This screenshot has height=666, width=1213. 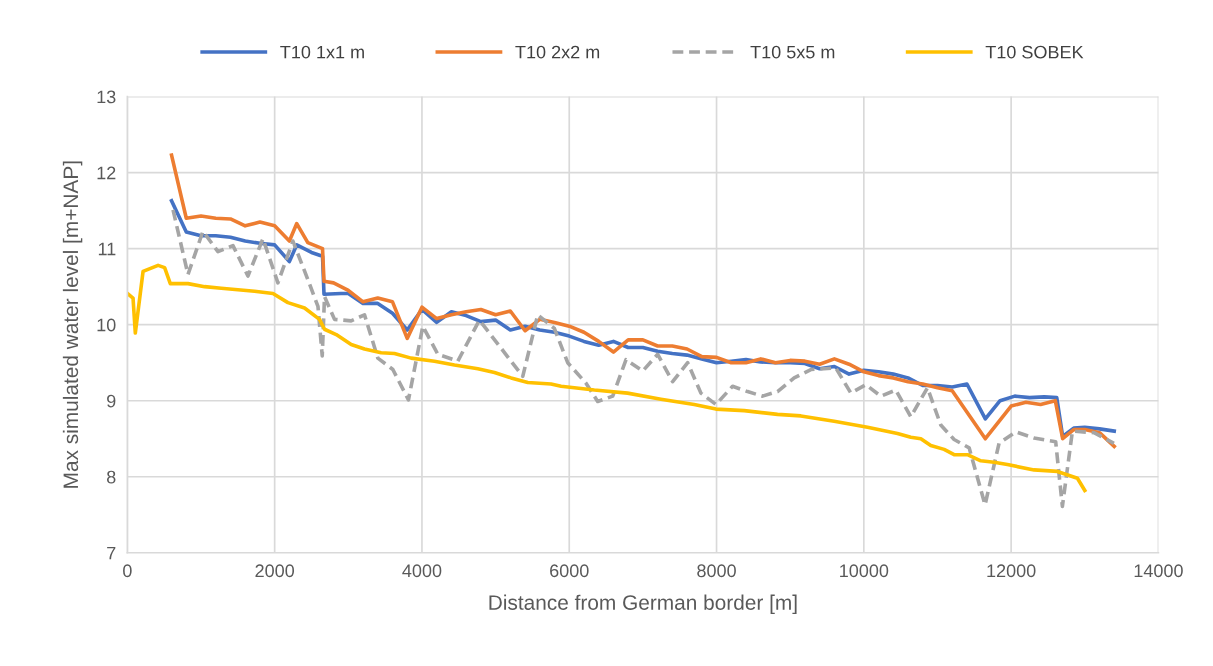 I want to click on y-tick-label: 13, so click(x=106, y=97).